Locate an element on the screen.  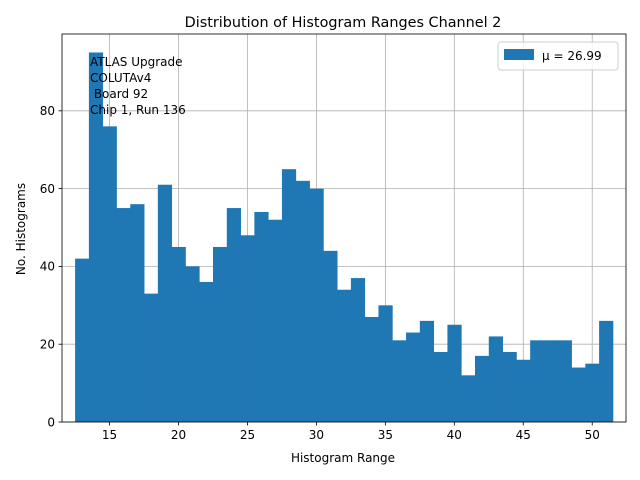
x-tick-label: 50 is located at coordinates (592, 435).